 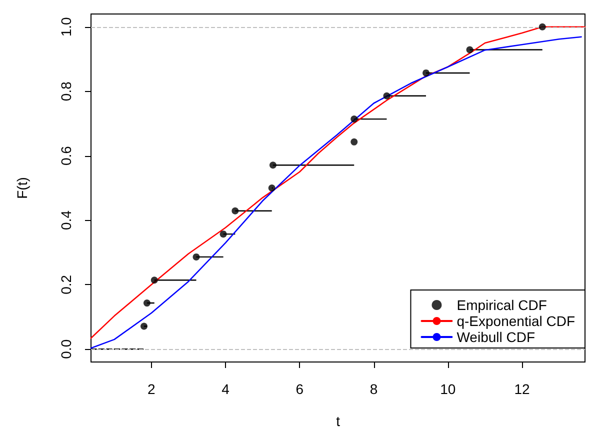 I want to click on y-tick-label: 0.4, so click(x=66, y=220).